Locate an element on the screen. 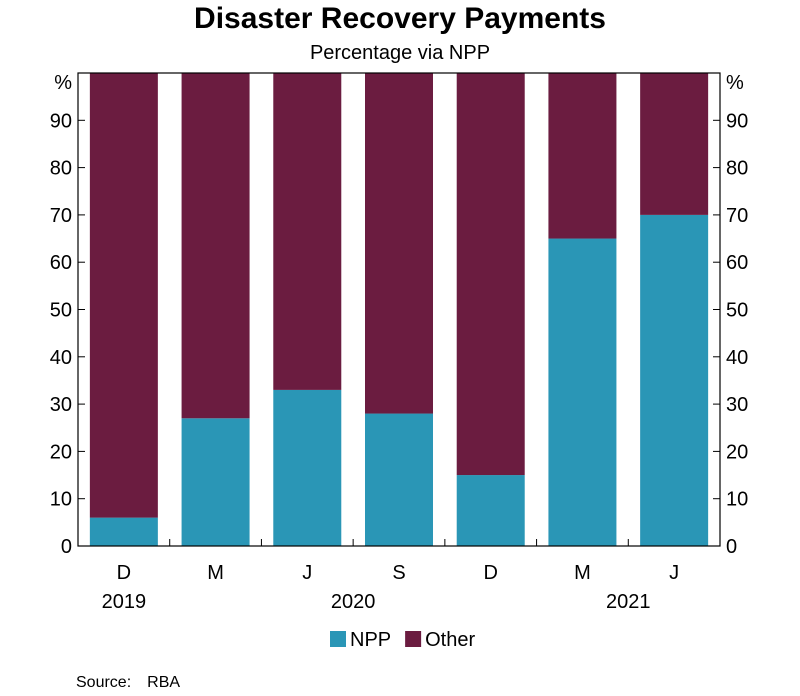 Image resolution: width=800 pixels, height=696 pixels. x-tick-label-5: M is located at coordinates (582, 573).